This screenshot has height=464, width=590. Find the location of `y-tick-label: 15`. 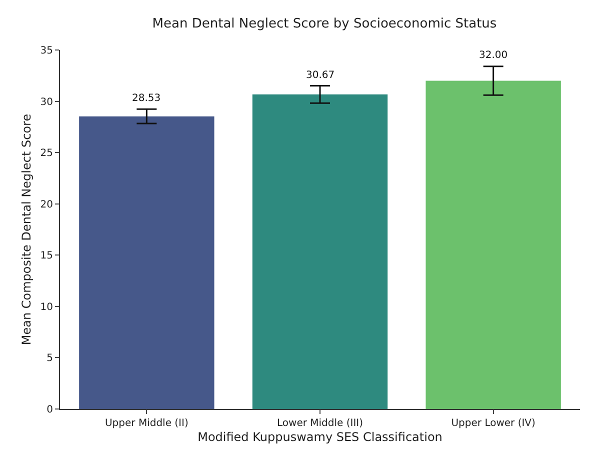

y-tick-label: 15 is located at coordinates (46, 256).